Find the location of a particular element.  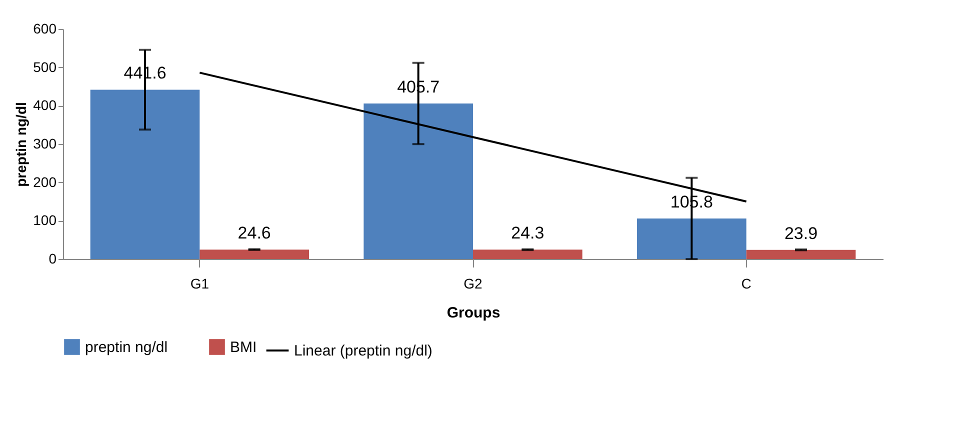

y-tick-label: 500 is located at coordinates (45, 66).